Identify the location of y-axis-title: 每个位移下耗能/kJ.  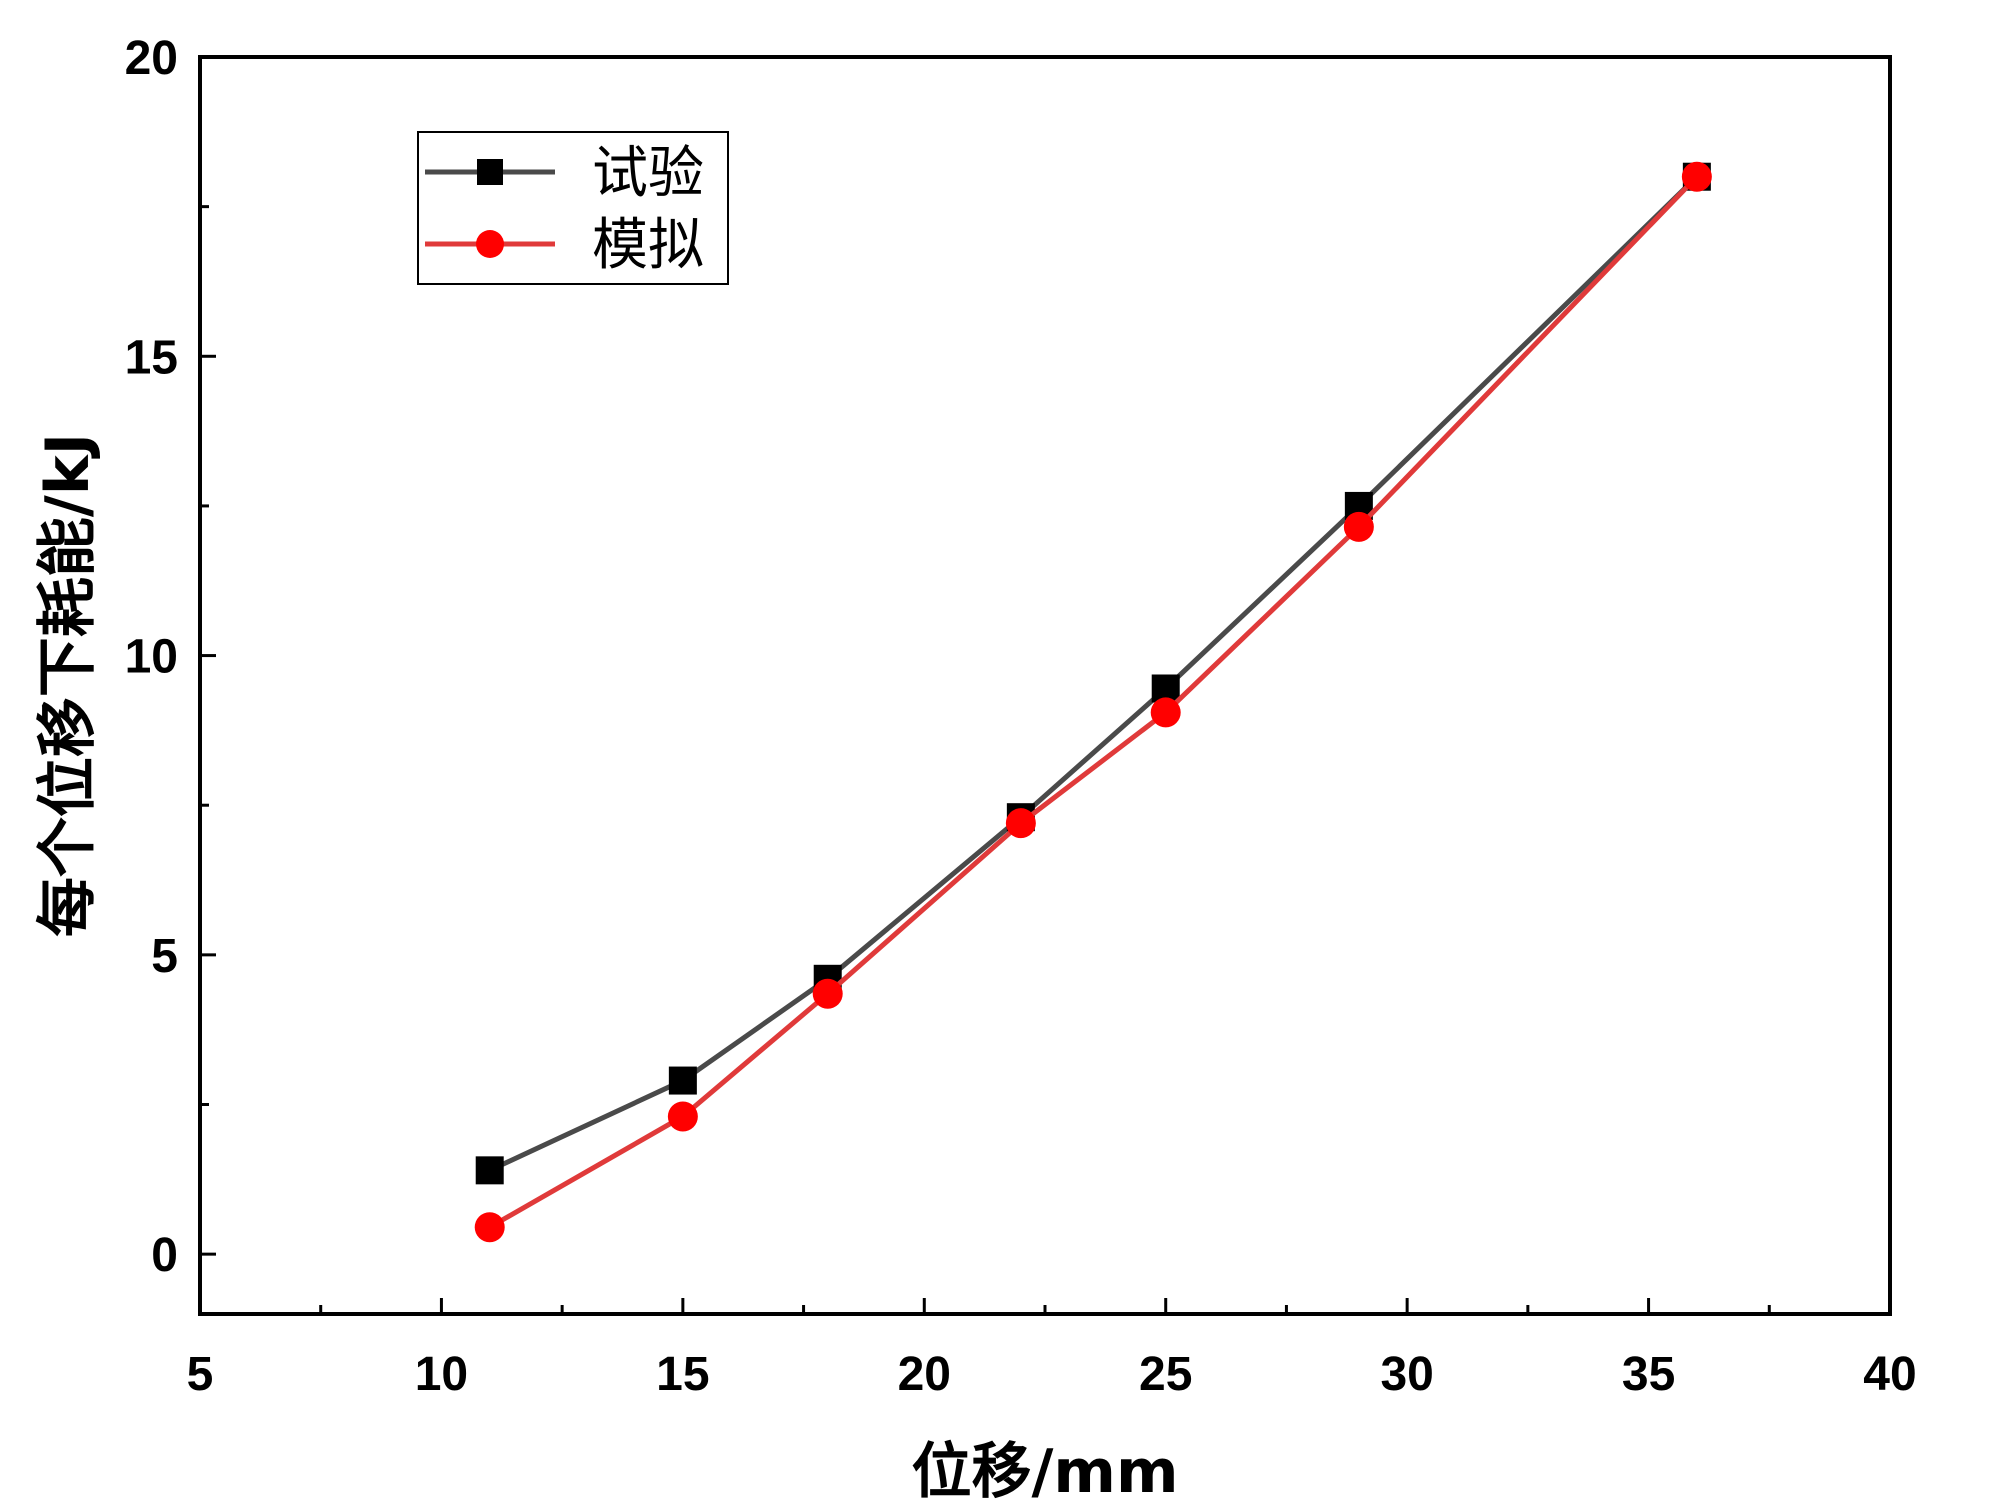
(68, 685).